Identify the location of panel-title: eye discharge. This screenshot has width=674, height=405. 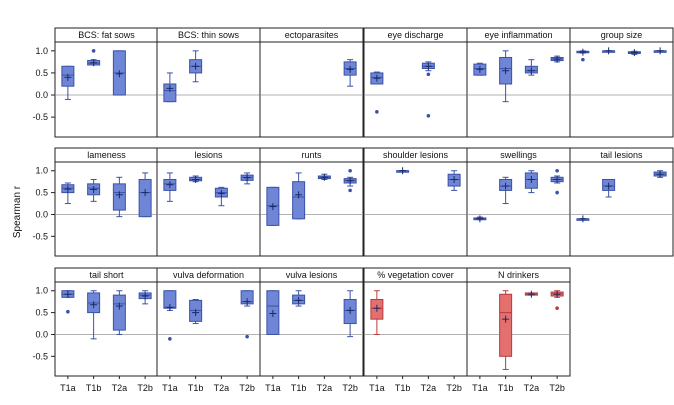
(415, 35).